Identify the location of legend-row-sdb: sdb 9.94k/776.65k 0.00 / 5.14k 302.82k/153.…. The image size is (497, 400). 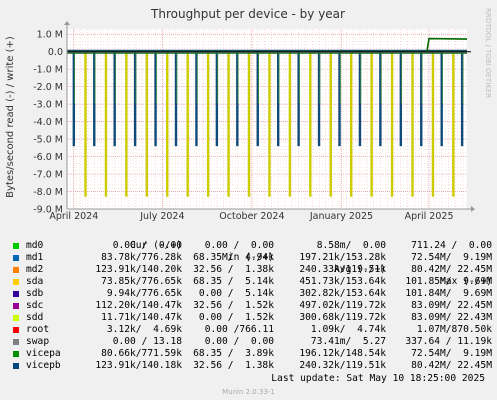
(251, 294).